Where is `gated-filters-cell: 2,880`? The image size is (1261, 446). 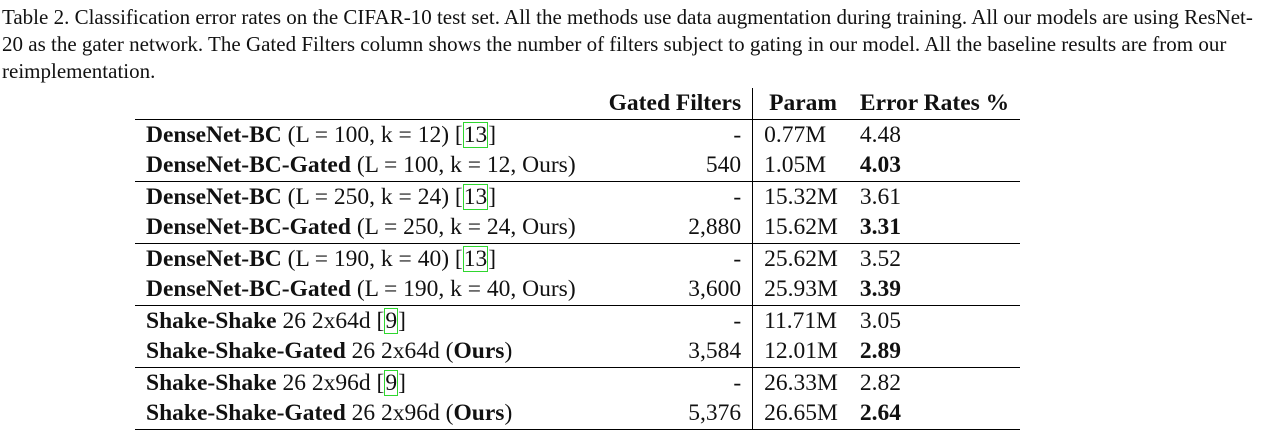
gated-filters-cell: 2,880 is located at coordinates (715, 227).